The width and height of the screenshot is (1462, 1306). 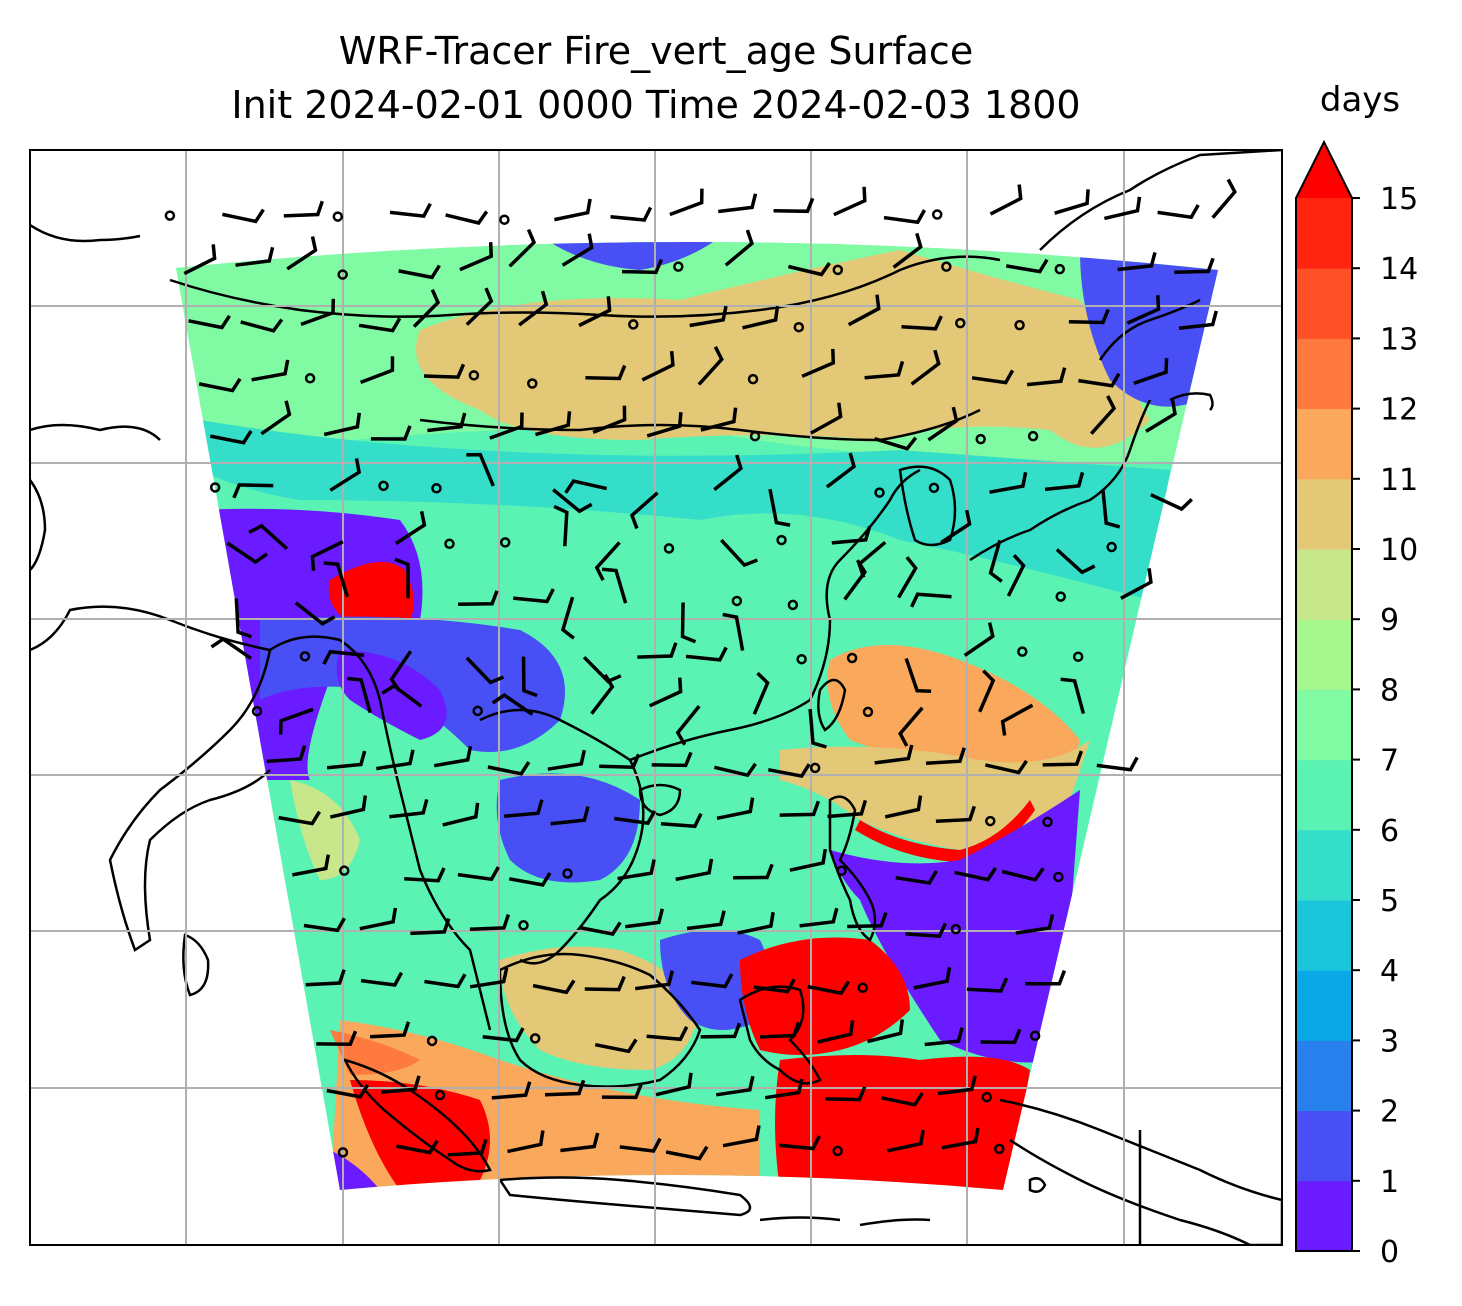 What do you see at coordinates (1389, 690) in the screenshot?
I see `colorbar-tick-label: 8` at bounding box center [1389, 690].